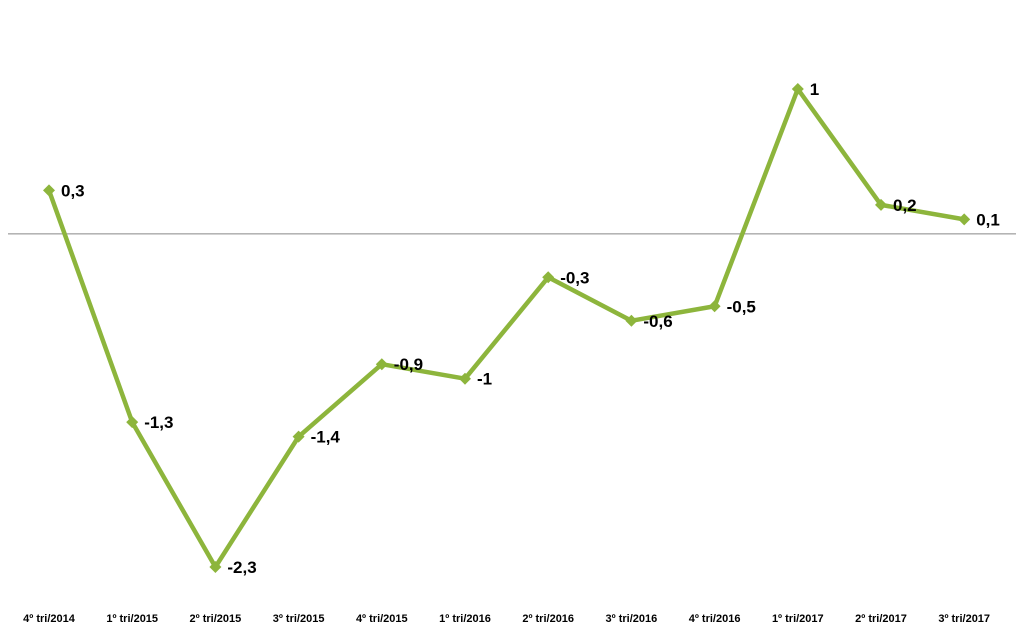 The width and height of the screenshot is (1024, 635). Describe the element at coordinates (241, 567) in the screenshot. I see `data-label: -2,3` at that location.